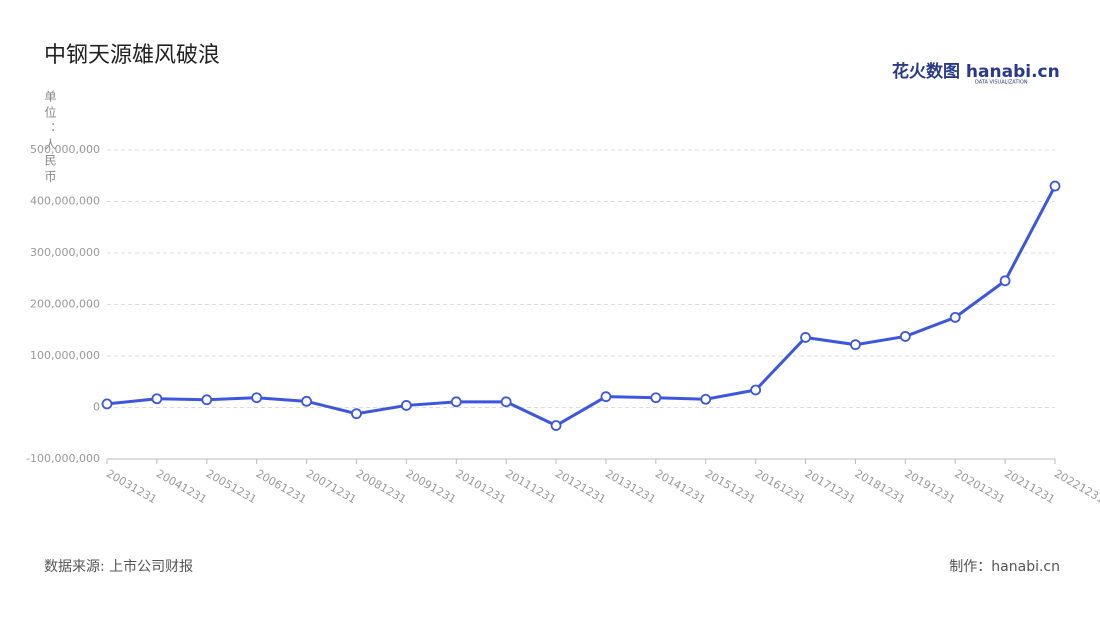 The image size is (1100, 624). Describe the element at coordinates (65, 252) in the screenshot. I see `y-tick-label: 300,000,000` at that location.